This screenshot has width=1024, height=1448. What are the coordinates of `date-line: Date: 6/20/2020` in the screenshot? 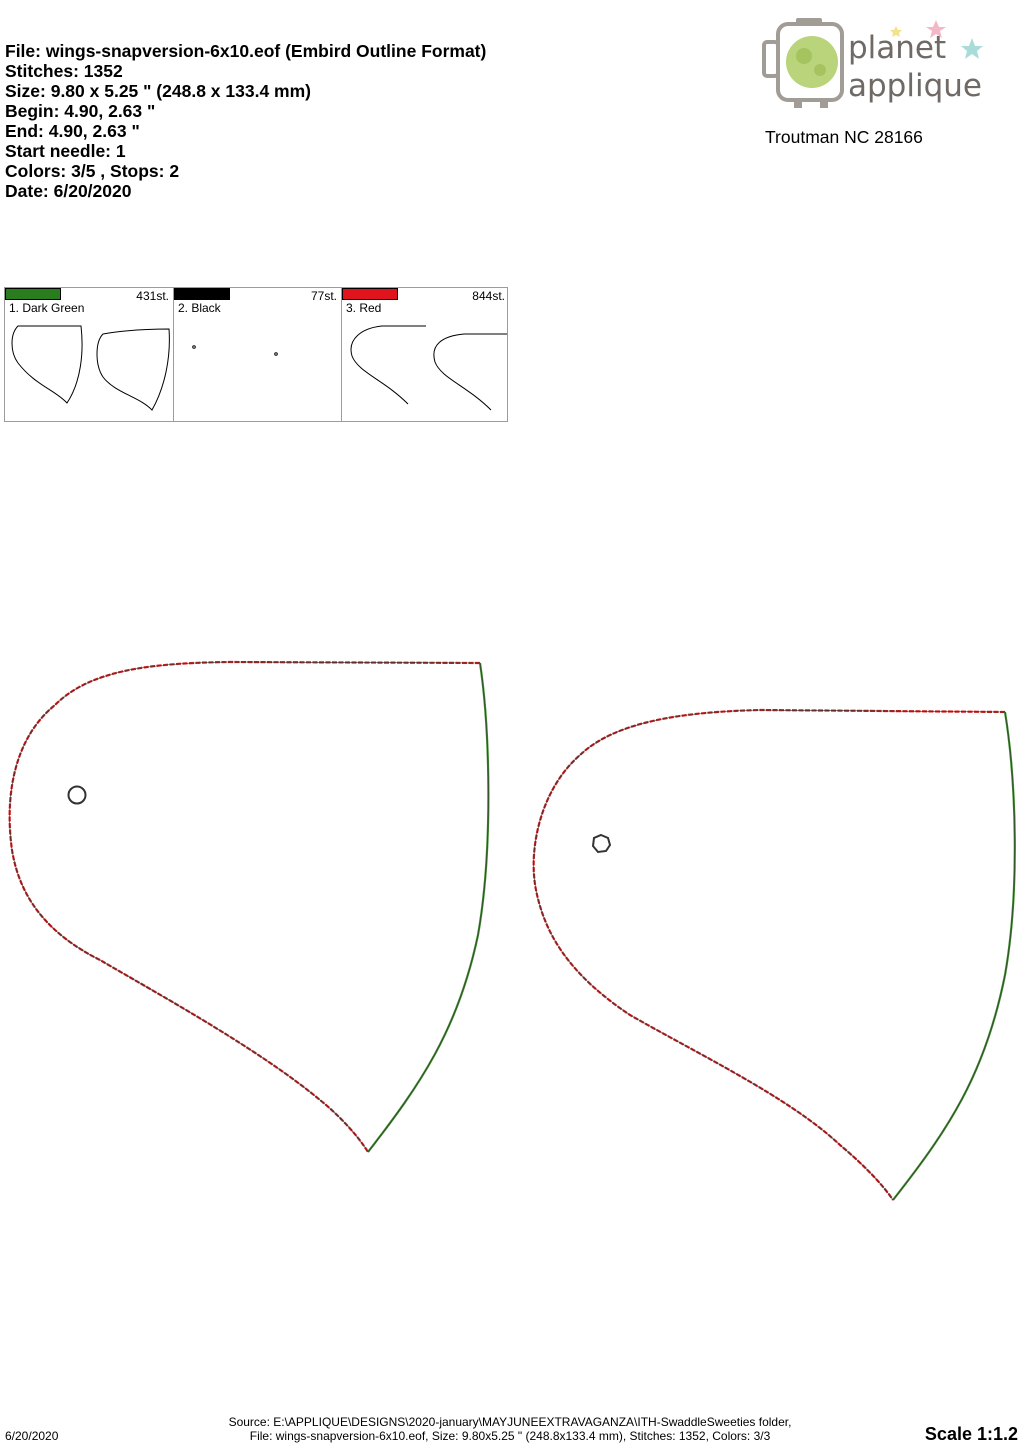 It's located at (68, 191).